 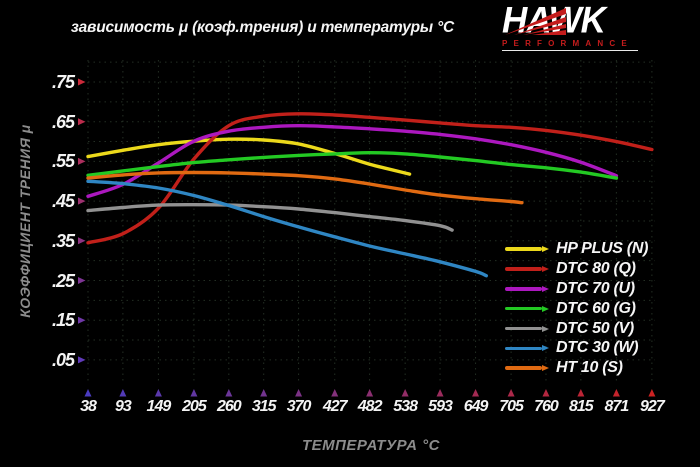 I want to click on y-axis-title: КОЭФФИЦИЕНТ ТРЕНИЯ μ, so click(x=25, y=221).